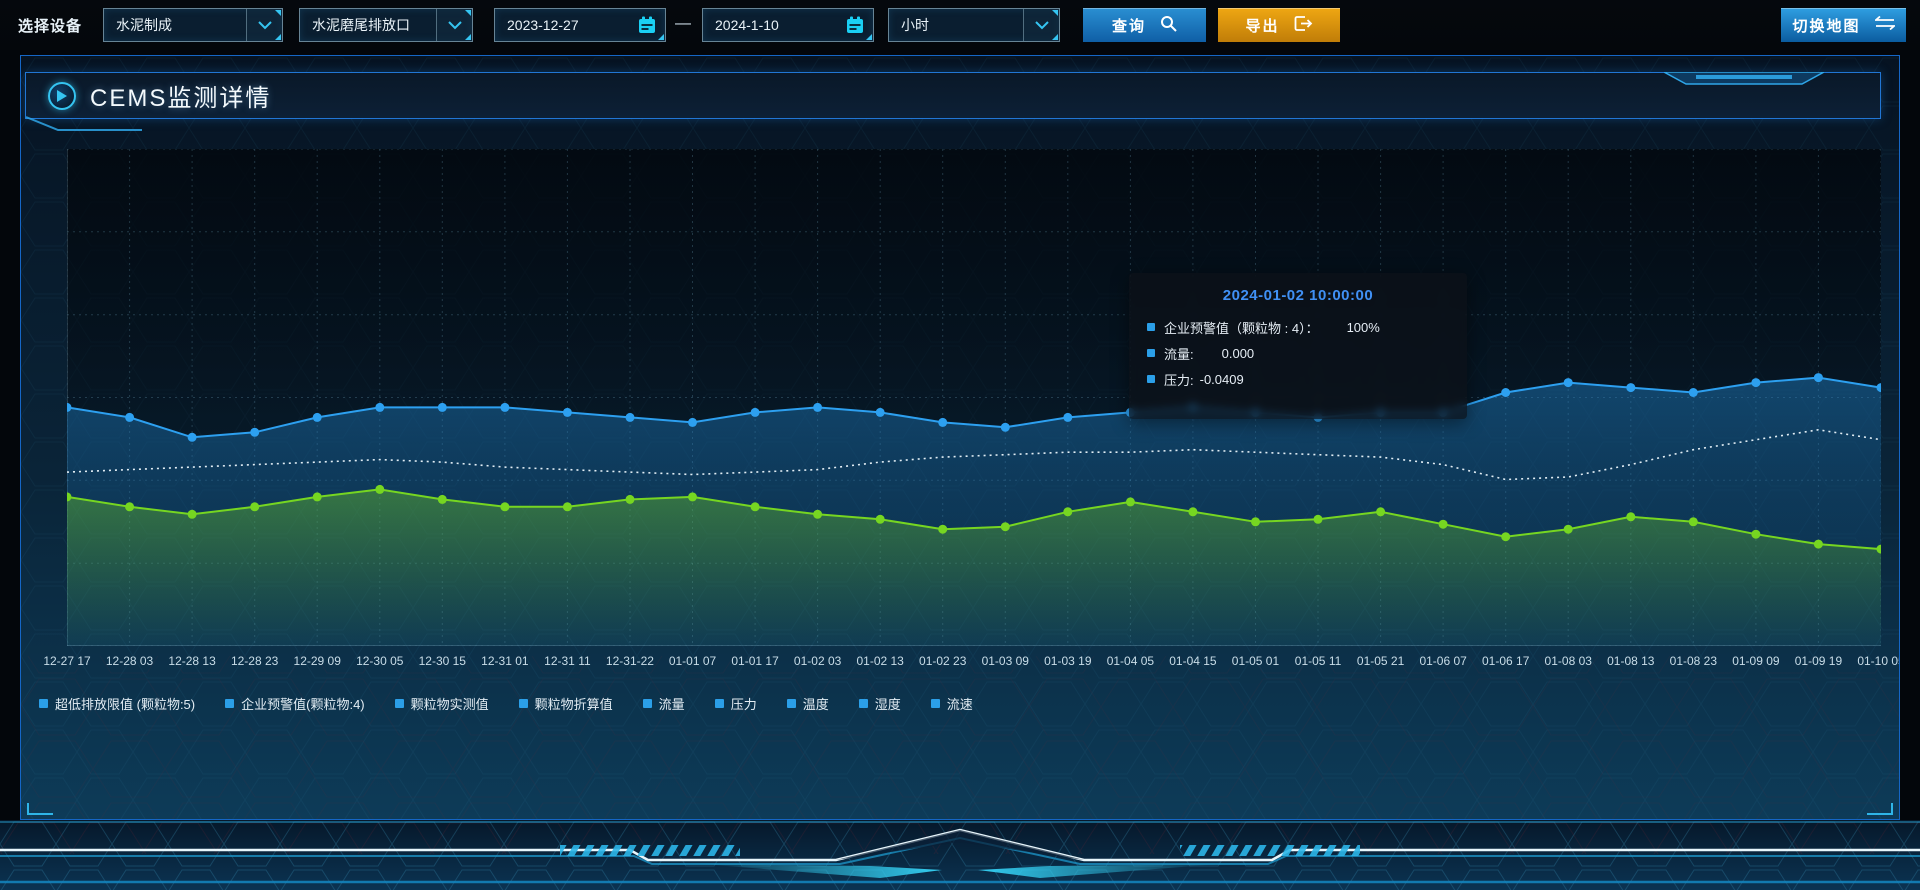 The image size is (1920, 890). What do you see at coordinates (67, 661) in the screenshot?
I see `x-axis-tick-label: 12-27 17` at bounding box center [67, 661].